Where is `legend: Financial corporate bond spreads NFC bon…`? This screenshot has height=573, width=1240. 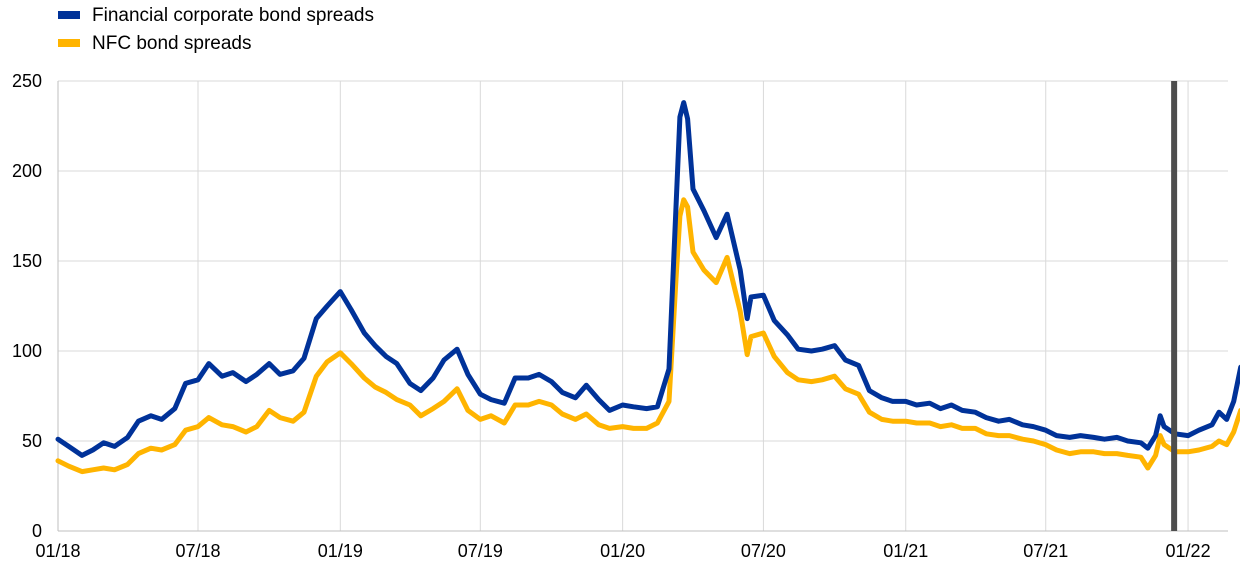
legend: Financial corporate bond spreads NFC bon… is located at coordinates (216, 29).